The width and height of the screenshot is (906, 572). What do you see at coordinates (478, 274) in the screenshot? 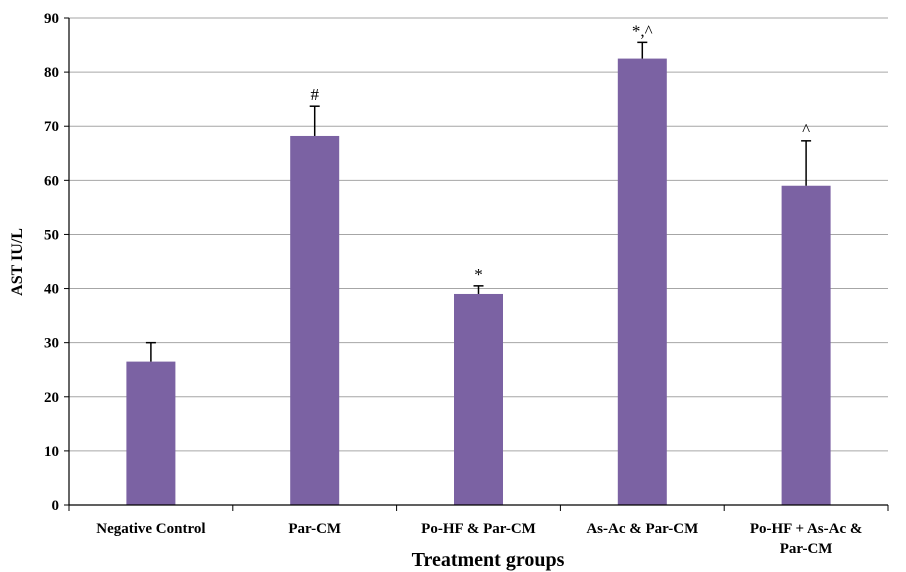
I see `significance-mark: *` at bounding box center [478, 274].